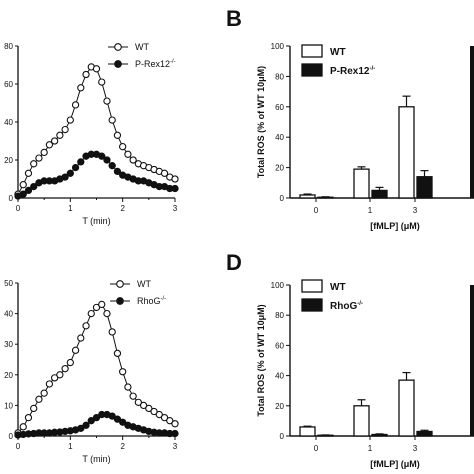 This screenshot has width=474, height=474. I want to click on legend-label: RhoG-/-, so click(151, 301).